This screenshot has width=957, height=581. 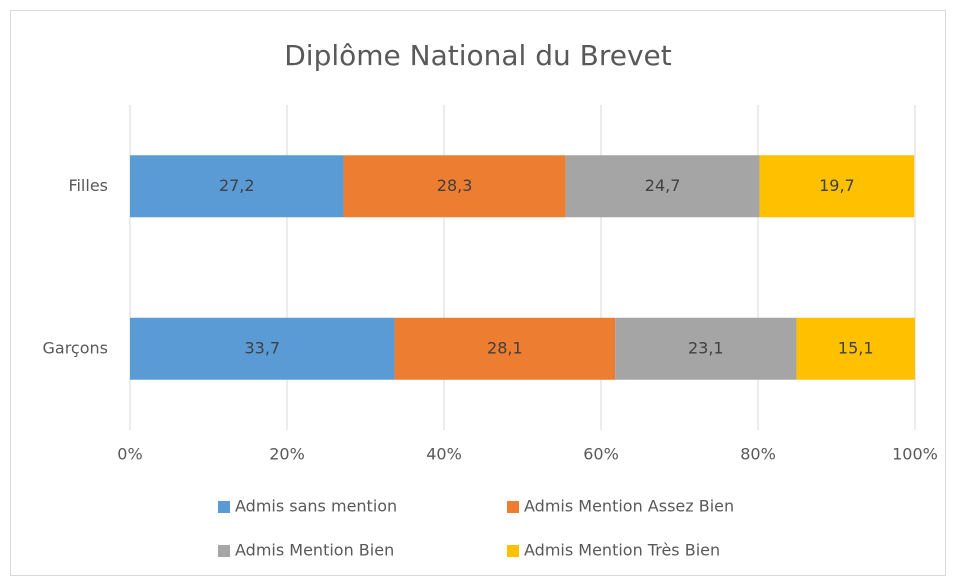 I want to click on x-tick-label: 100%, so click(x=915, y=454).